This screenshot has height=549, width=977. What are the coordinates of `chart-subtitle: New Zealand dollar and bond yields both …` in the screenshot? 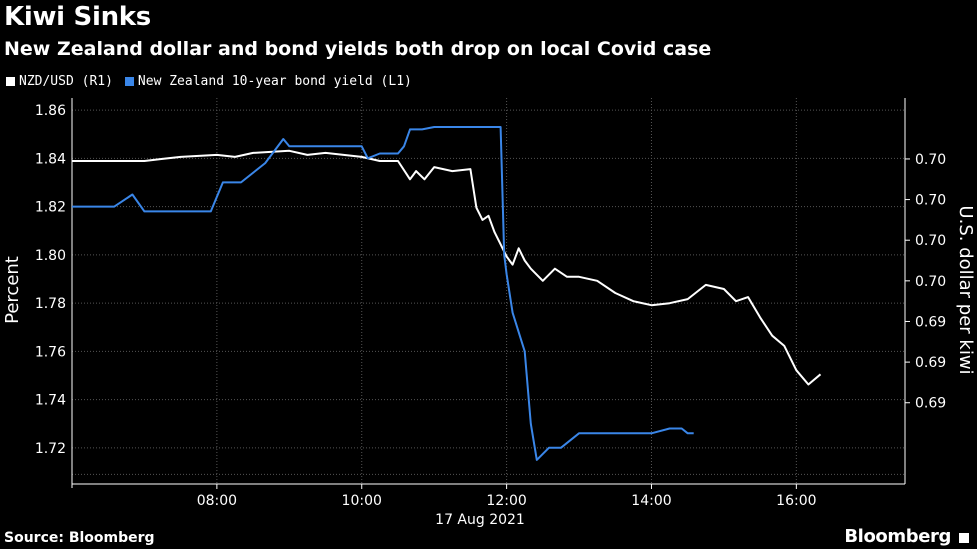 It's located at (358, 49).